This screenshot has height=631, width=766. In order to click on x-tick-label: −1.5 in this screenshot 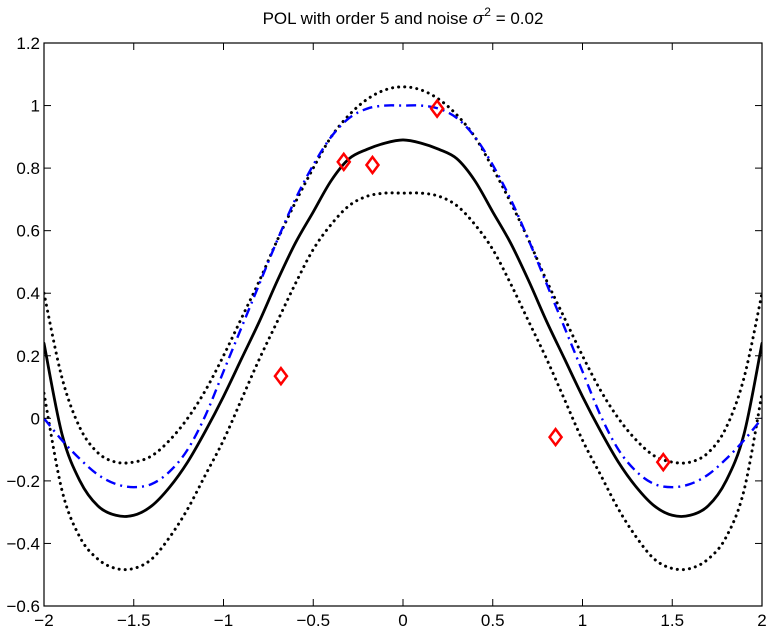, I will do `click(134, 620)`.